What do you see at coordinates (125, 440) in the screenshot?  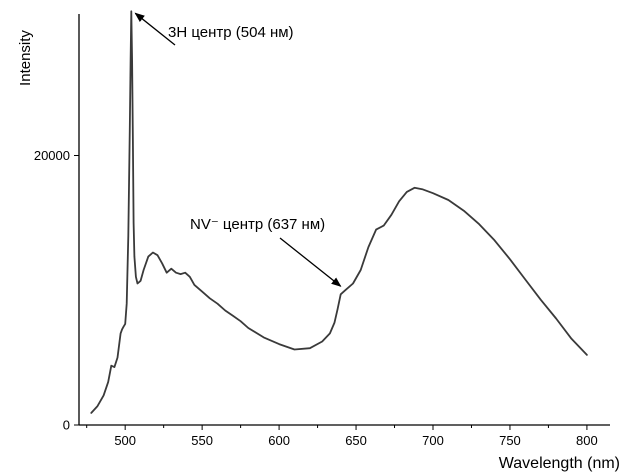 I see `x-tick-label: 500` at bounding box center [125, 440].